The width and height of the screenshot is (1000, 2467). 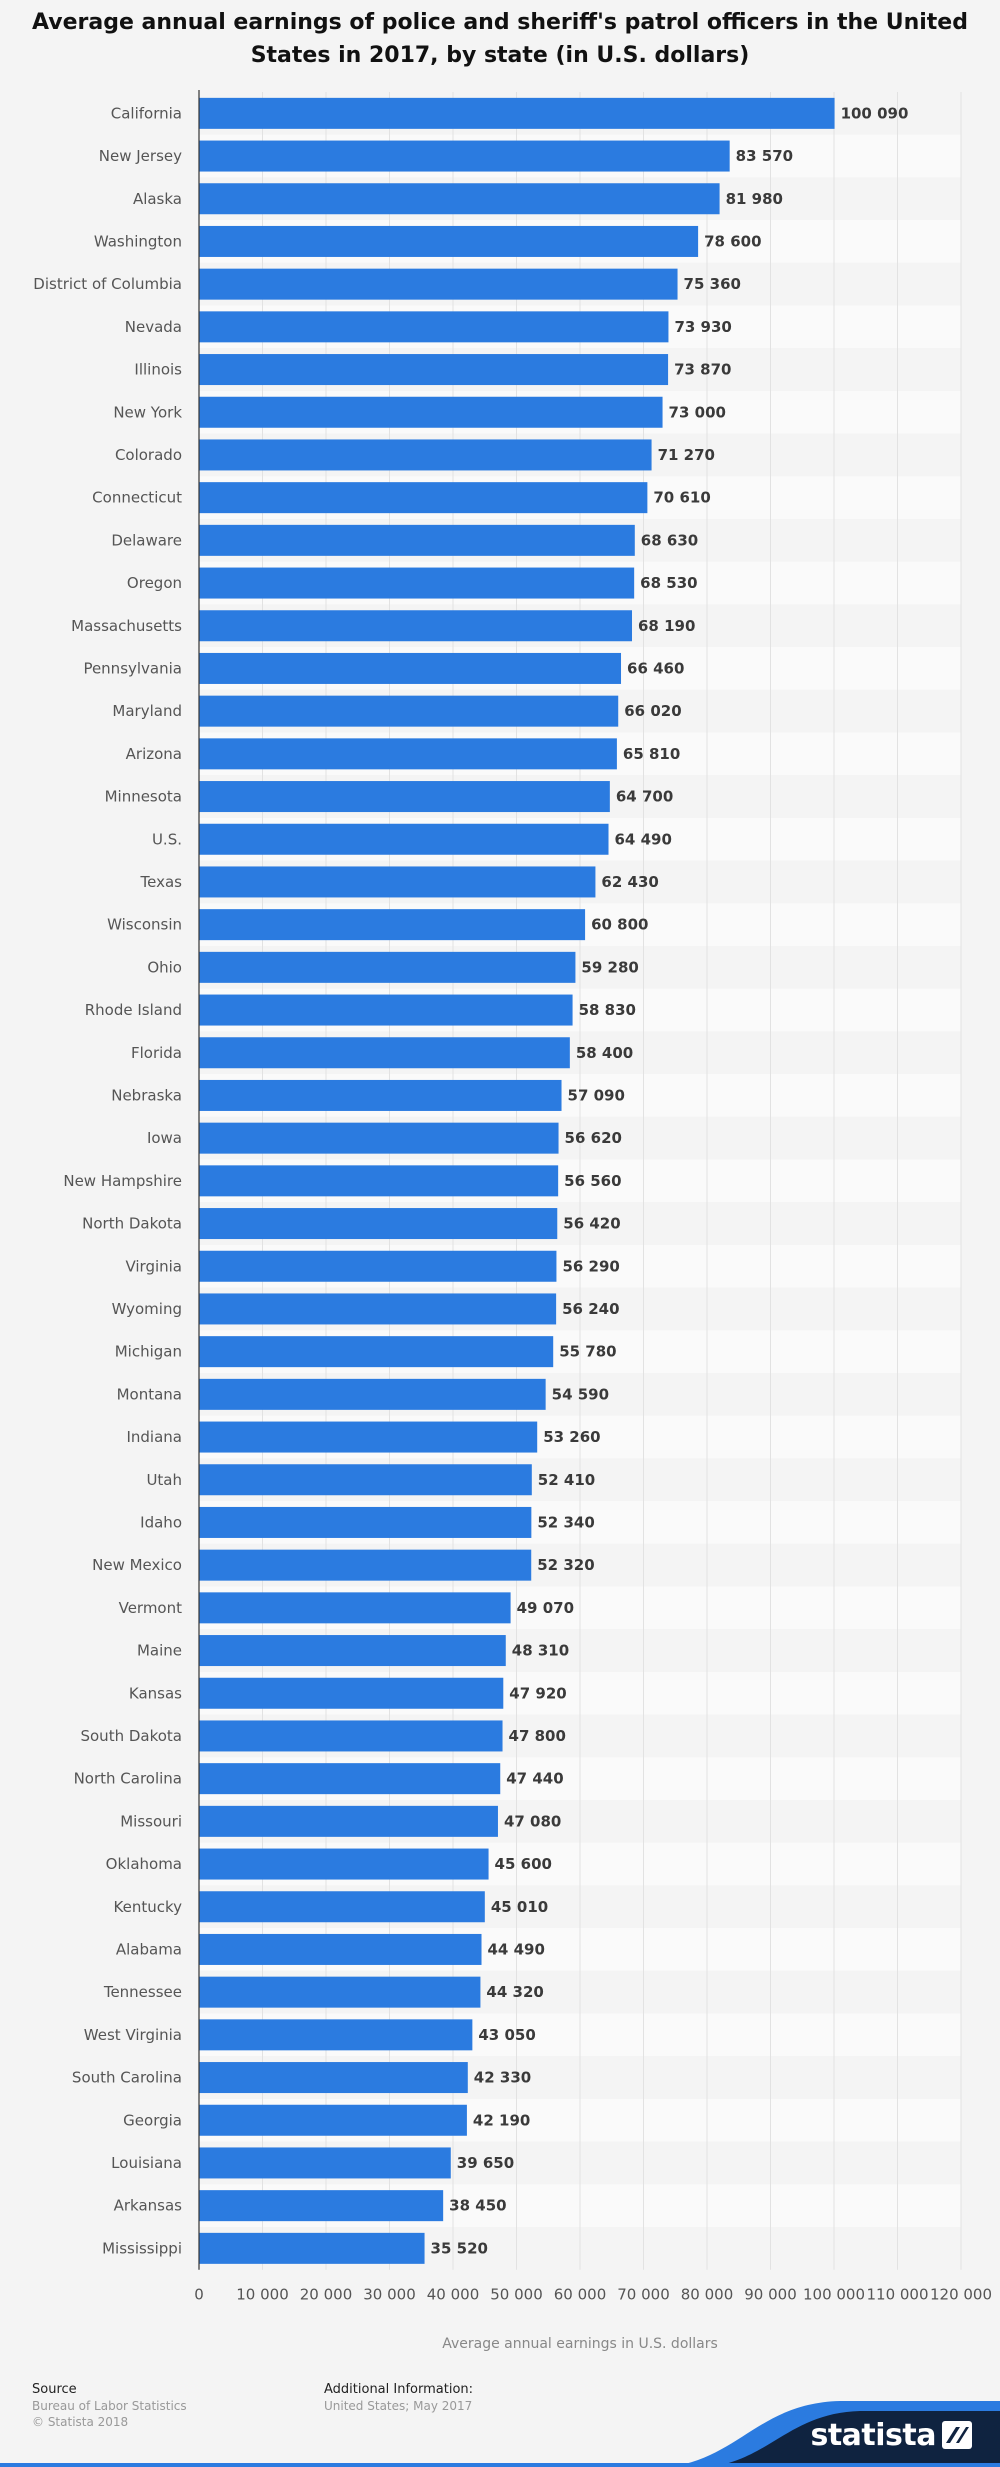 I want to click on value-label: 45 600, so click(x=523, y=1864).